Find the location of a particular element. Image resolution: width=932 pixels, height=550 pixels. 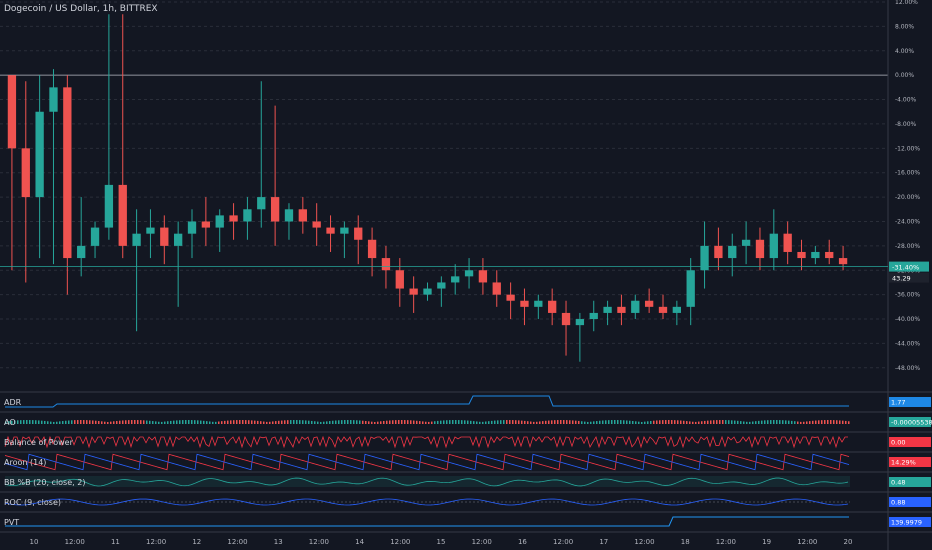

x-tick-label: 14 is located at coordinates (359, 542).